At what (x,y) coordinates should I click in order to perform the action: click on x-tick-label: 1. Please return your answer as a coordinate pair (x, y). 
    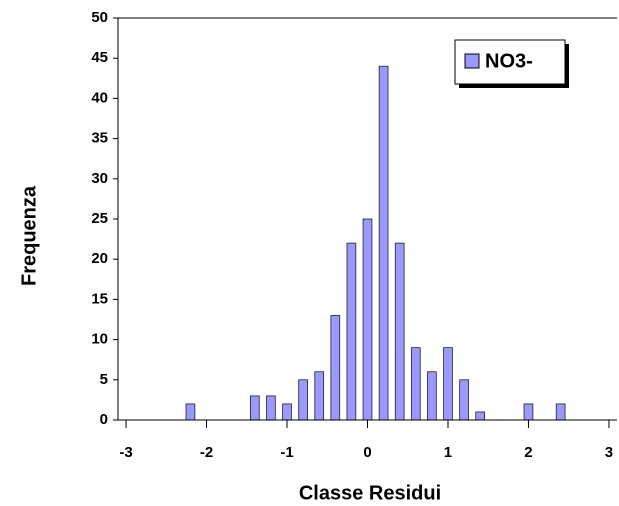
    Looking at the image, I should click on (448, 452).